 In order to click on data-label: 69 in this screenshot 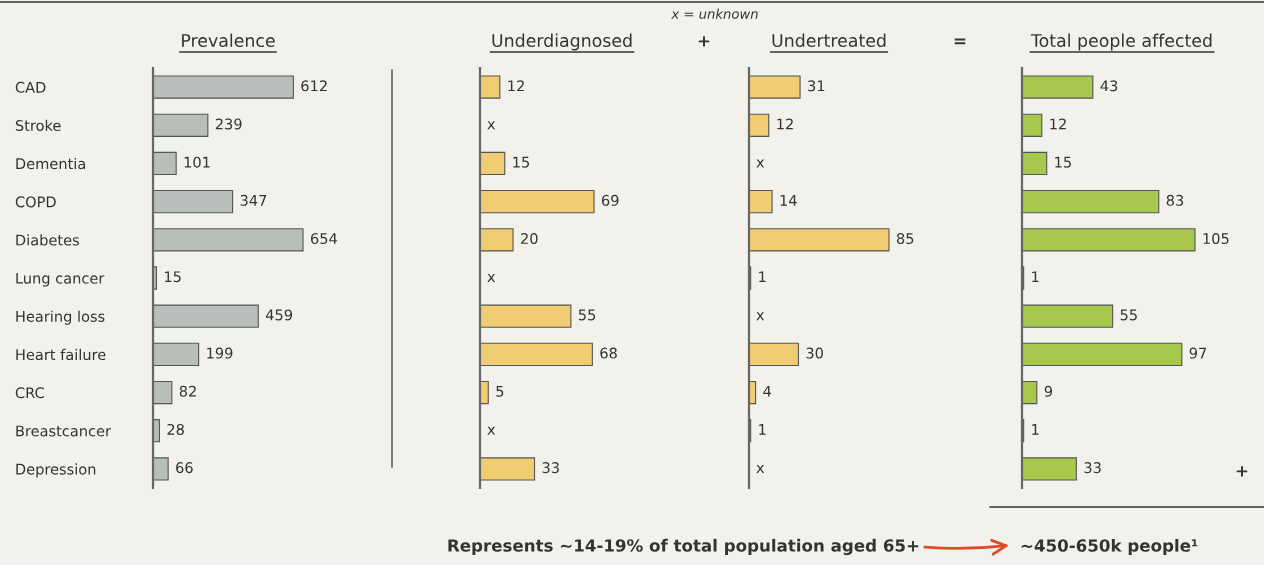, I will do `click(610, 200)`.